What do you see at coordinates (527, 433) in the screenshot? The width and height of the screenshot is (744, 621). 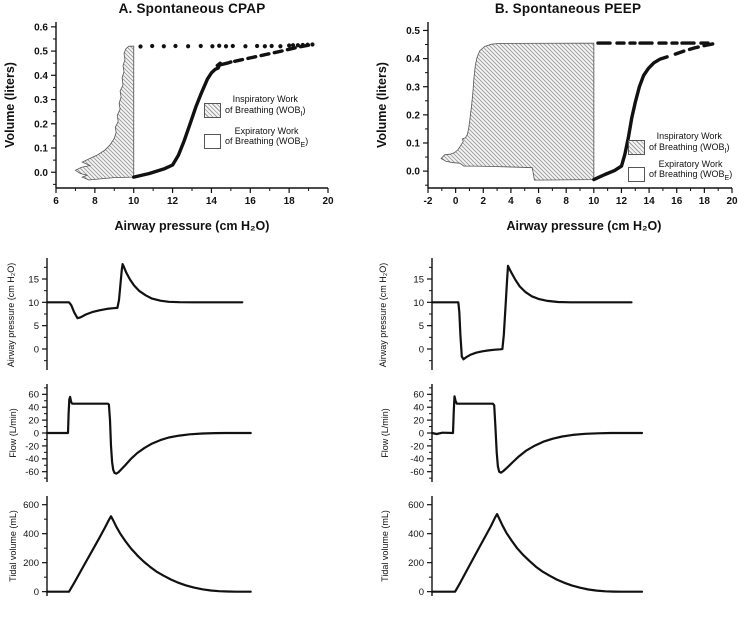 I see `chart-flow-peep: -60 -40 -20 020 40 60` at bounding box center [527, 433].